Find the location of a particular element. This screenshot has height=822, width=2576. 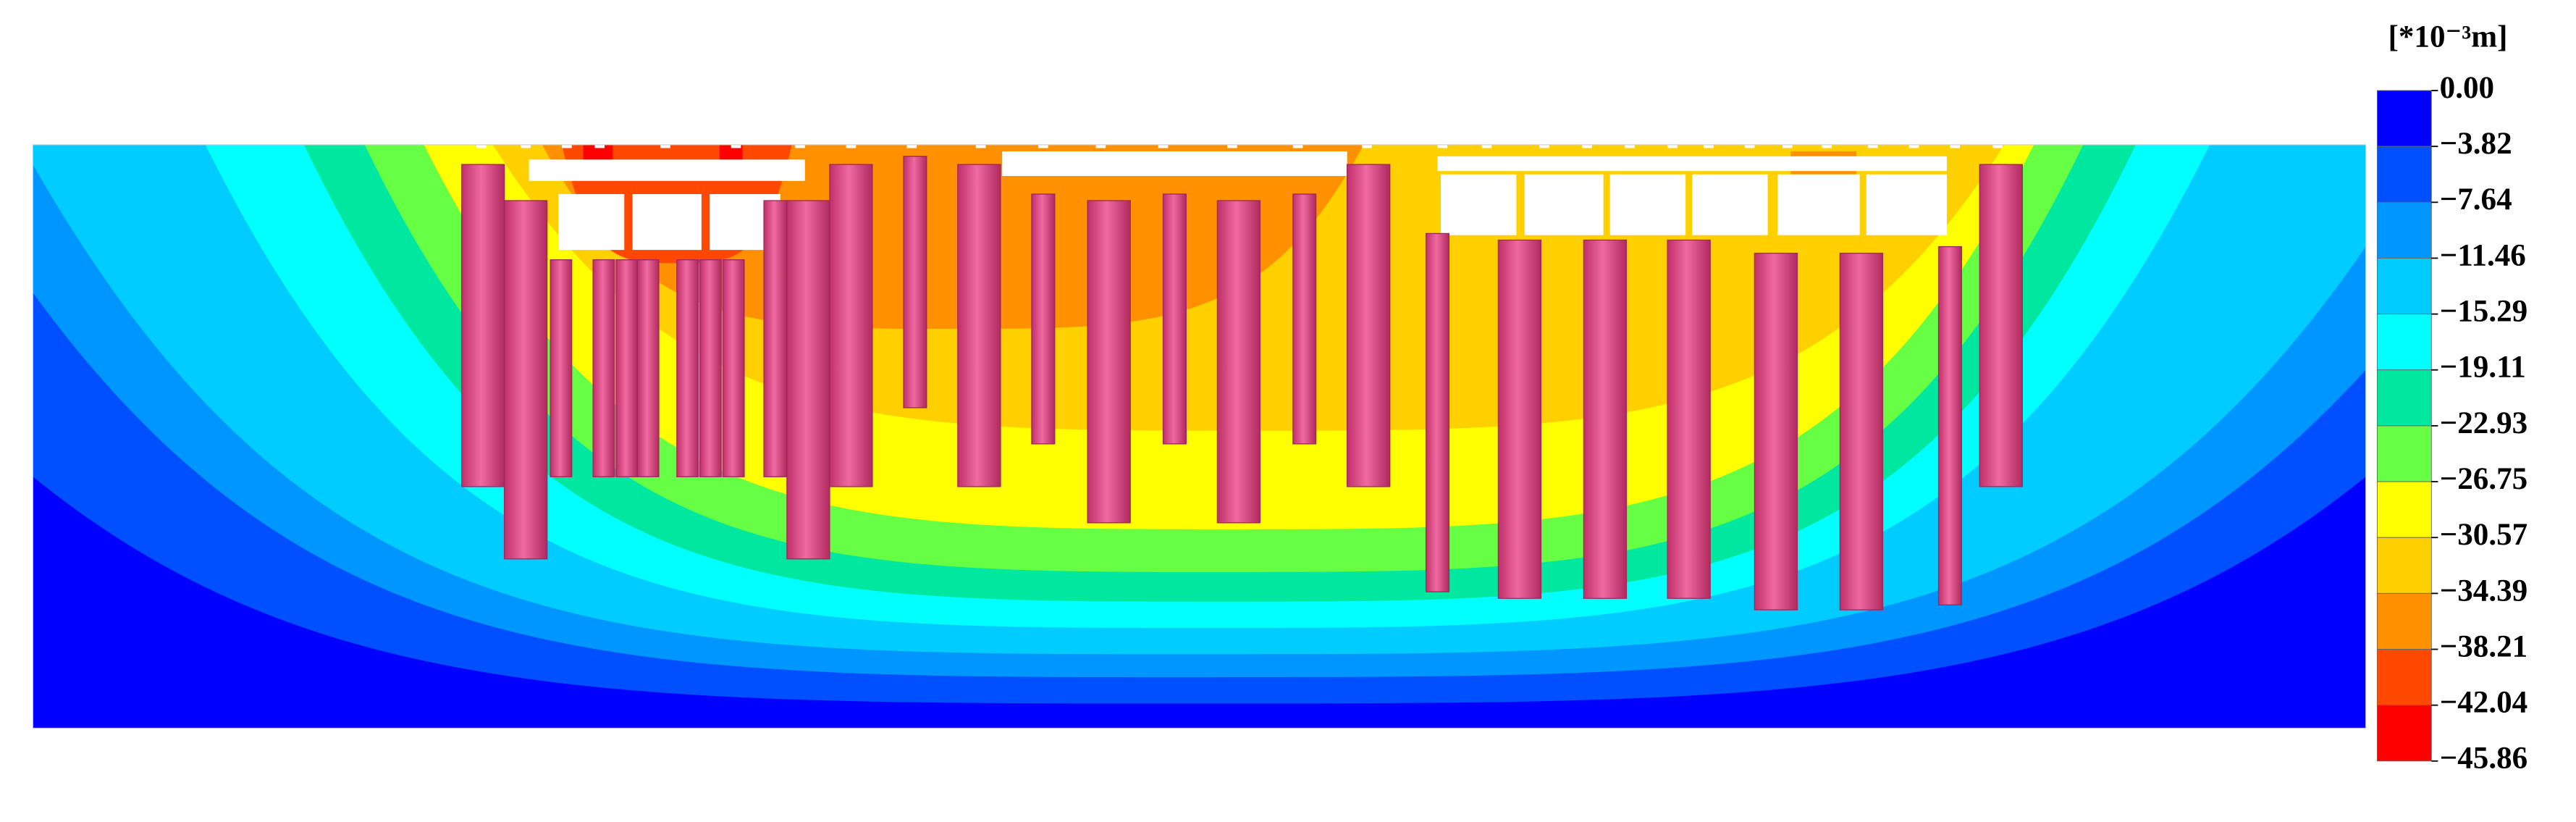

colorbar-label: −30.57 is located at coordinates (2484, 535).